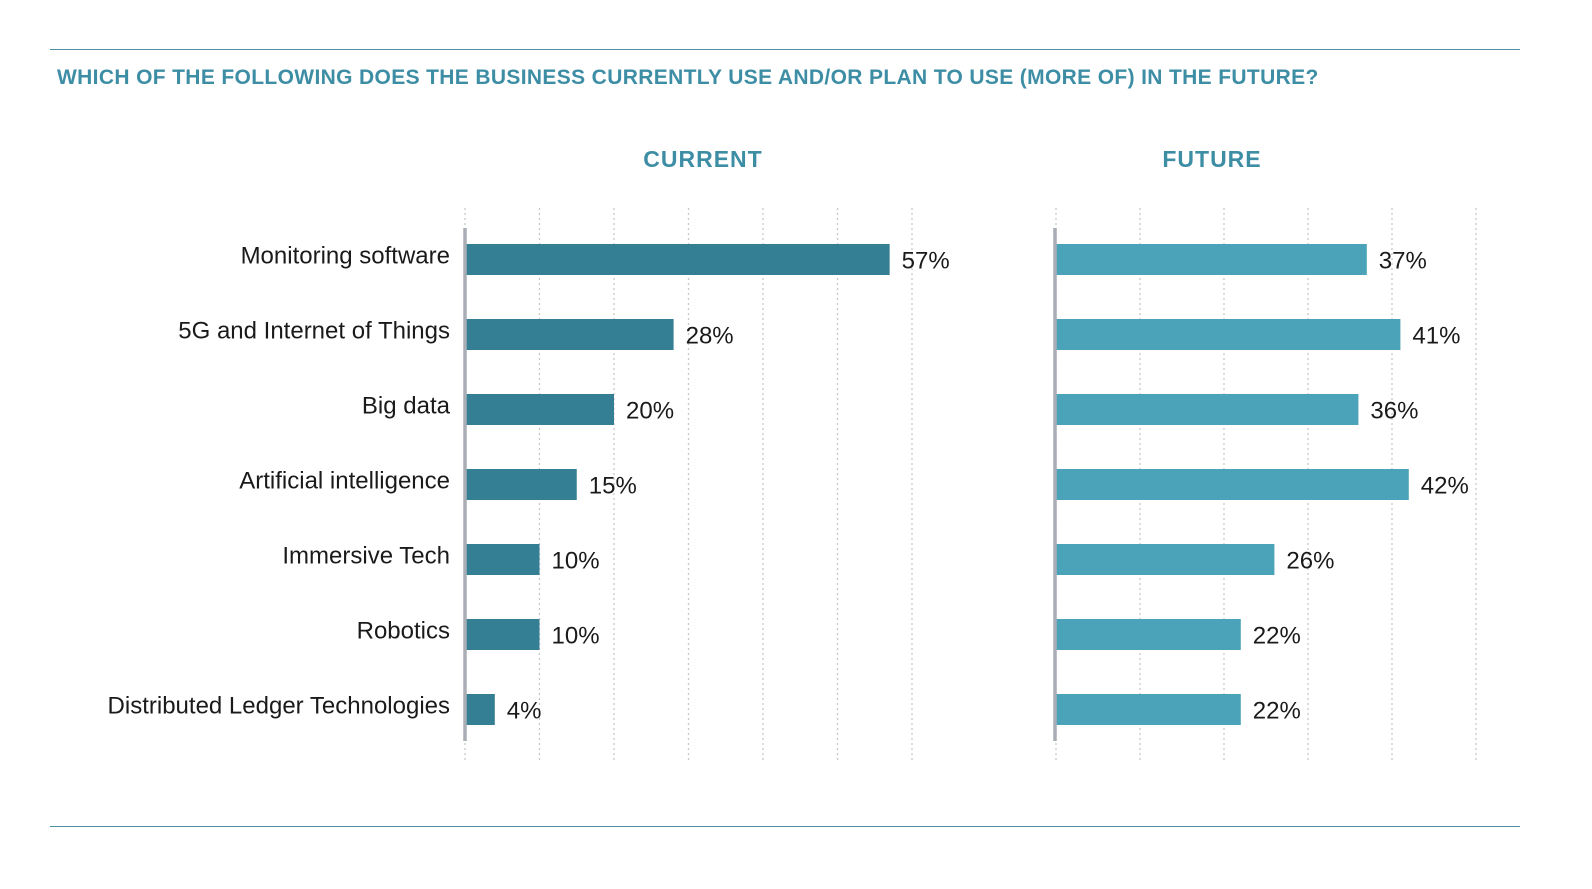  I want to click on category-label: 5G and Internet of Things, so click(314, 331).